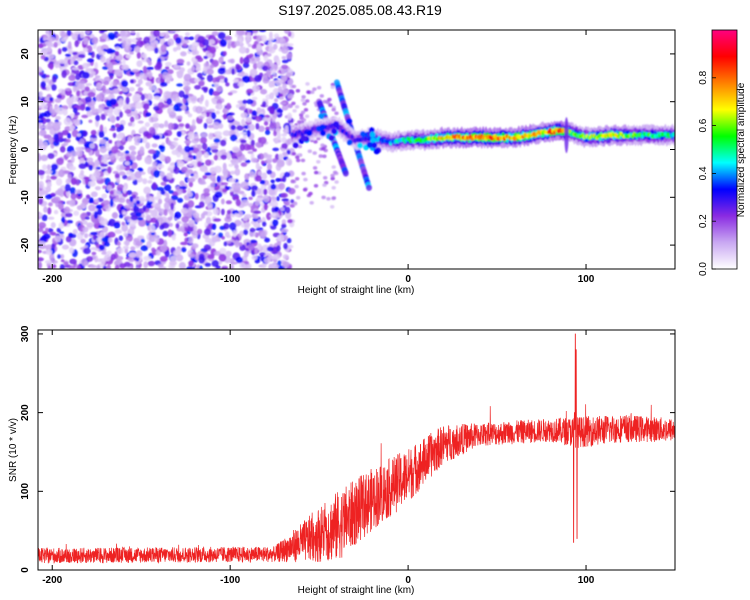  I want to click on colorbar-gradient, so click(724, 149).